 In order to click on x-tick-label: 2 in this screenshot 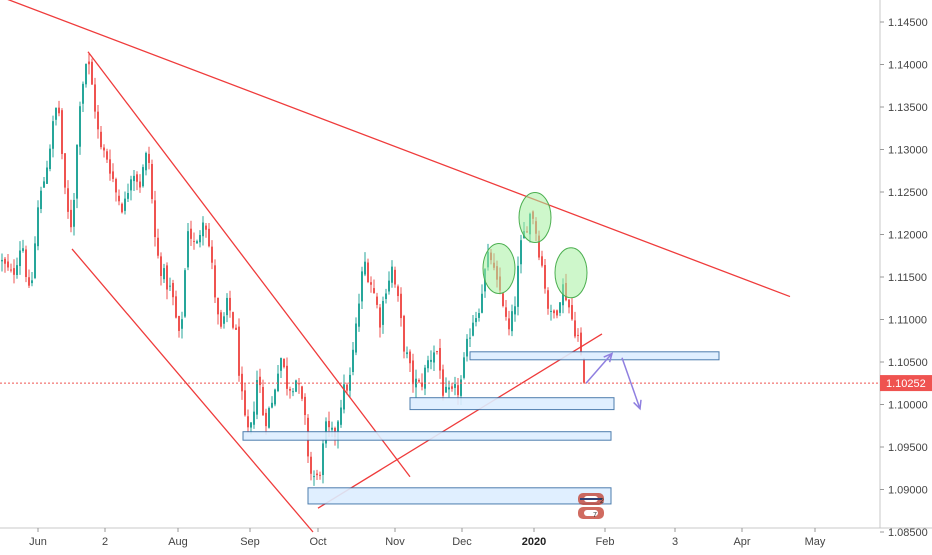, I will do `click(105, 542)`.